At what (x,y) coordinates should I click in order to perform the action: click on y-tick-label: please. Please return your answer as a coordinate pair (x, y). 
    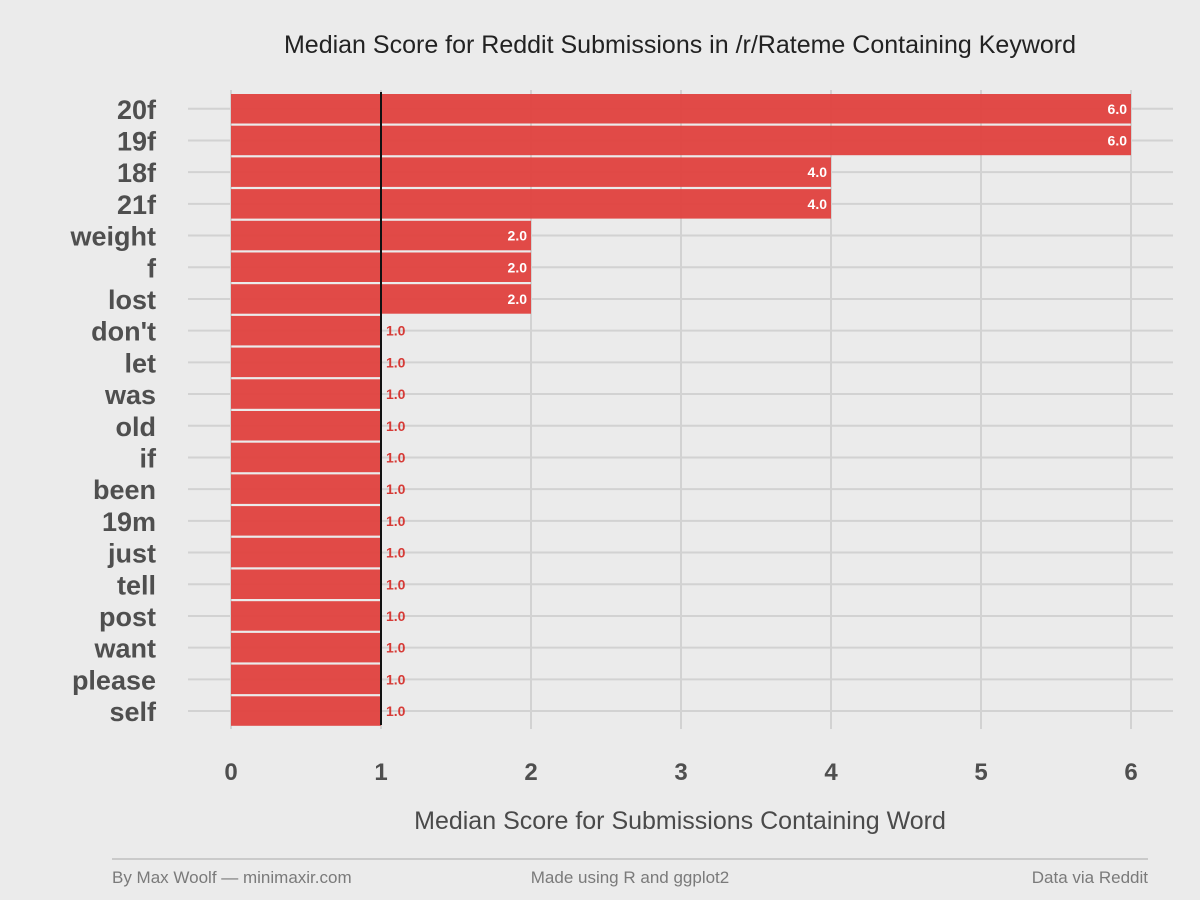
    Looking at the image, I should click on (114, 680).